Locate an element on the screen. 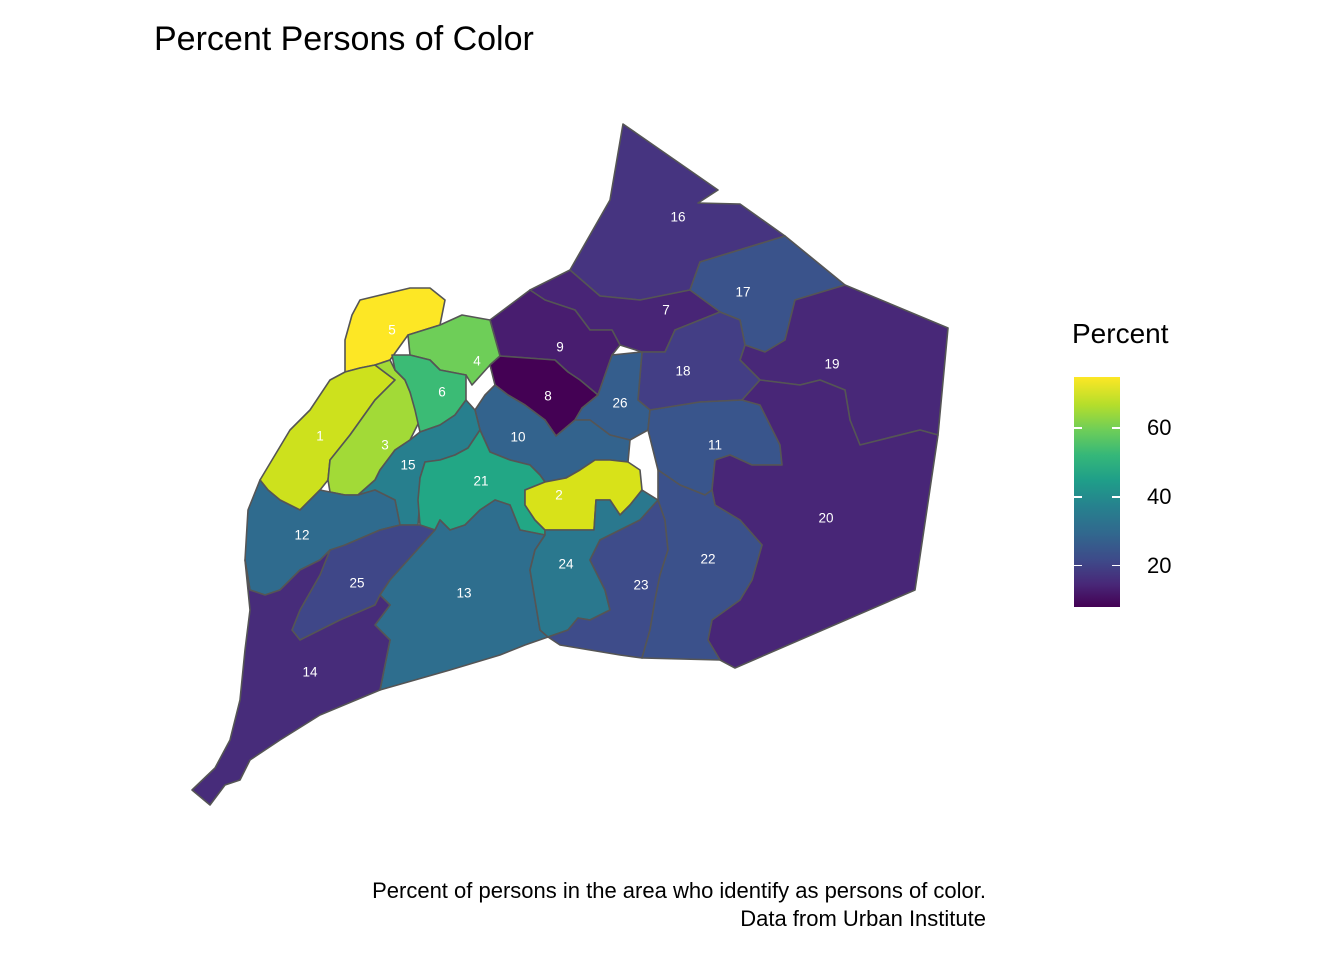 The height and width of the screenshot is (960, 1344). map-title: Percent Persons of Color is located at coordinates (344, 39).